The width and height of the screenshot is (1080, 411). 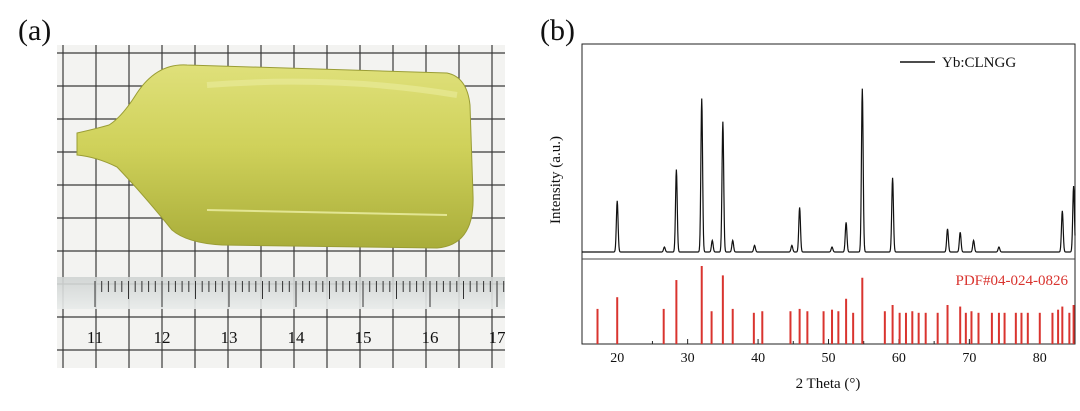 I want to click on ruler, so click(x=281, y=293).